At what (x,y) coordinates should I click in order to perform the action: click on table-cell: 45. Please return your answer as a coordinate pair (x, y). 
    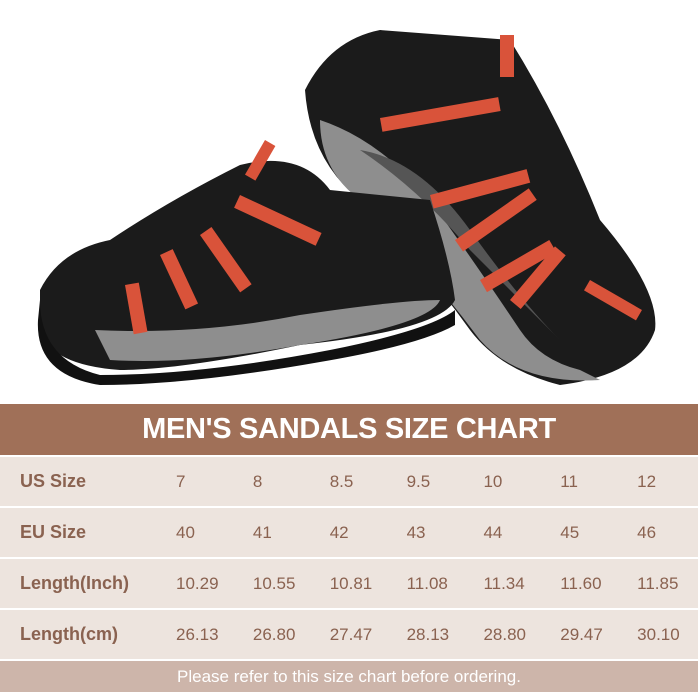
    Looking at the image, I should click on (570, 532).